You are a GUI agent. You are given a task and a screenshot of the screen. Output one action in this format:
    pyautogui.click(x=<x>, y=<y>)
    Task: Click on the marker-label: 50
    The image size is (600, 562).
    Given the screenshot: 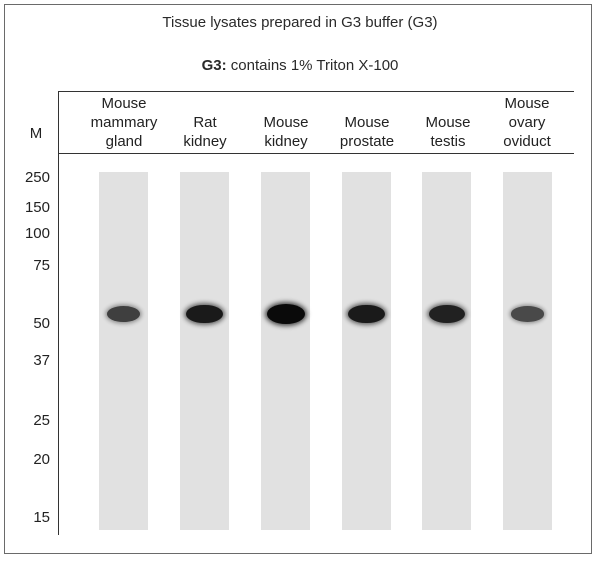 What is the action you would take?
    pyautogui.click(x=41, y=323)
    